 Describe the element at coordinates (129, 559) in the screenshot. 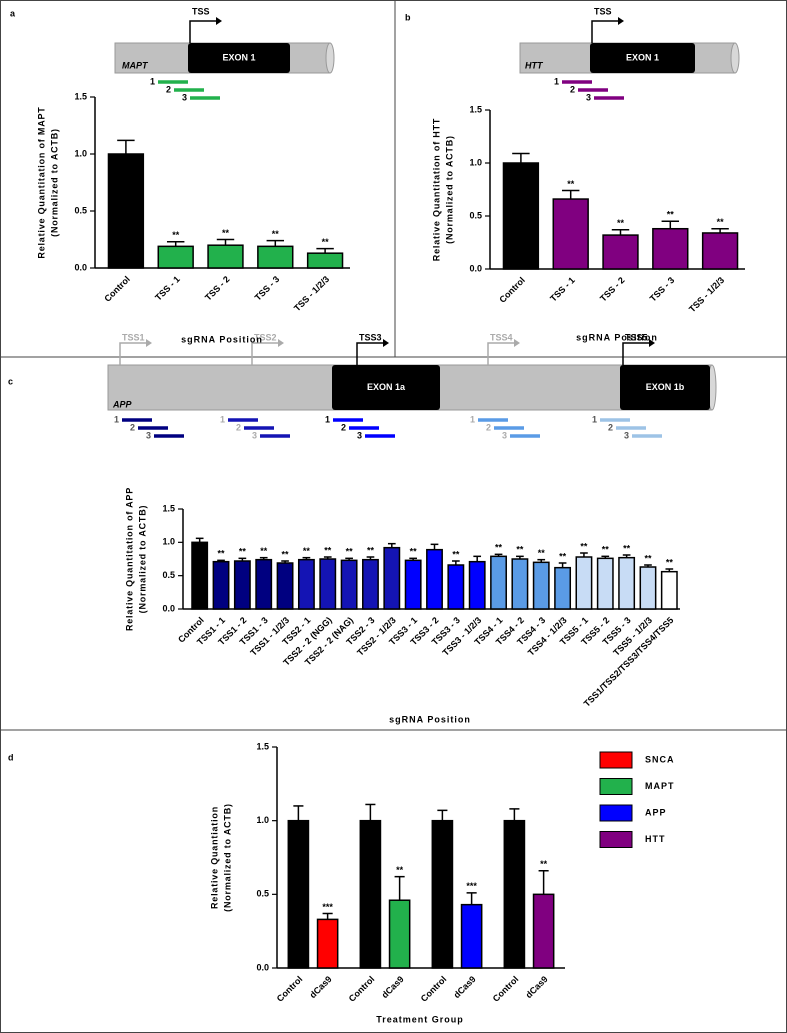

I see `y-axis-label: Relative Quantitation of APP` at that location.